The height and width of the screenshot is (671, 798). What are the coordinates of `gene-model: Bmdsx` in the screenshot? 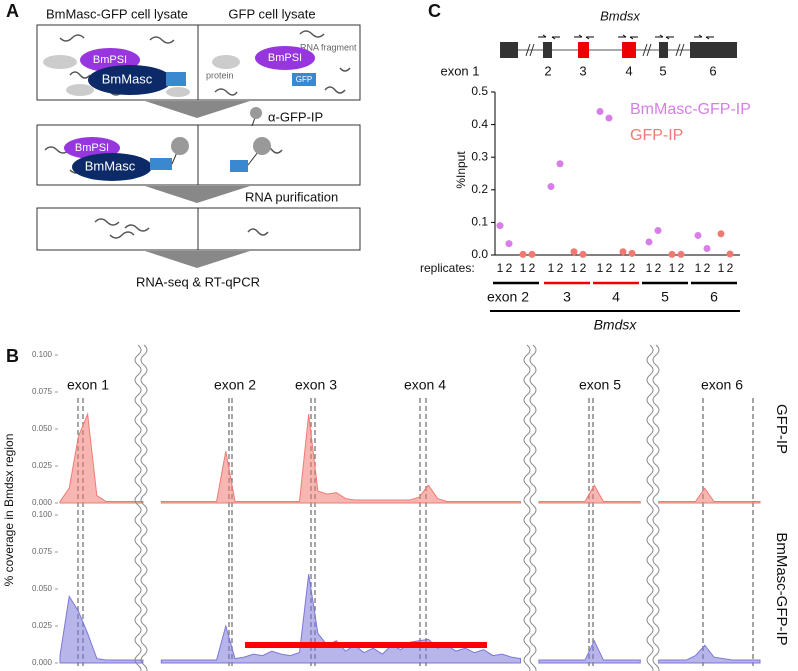 It's located at (618, 33).